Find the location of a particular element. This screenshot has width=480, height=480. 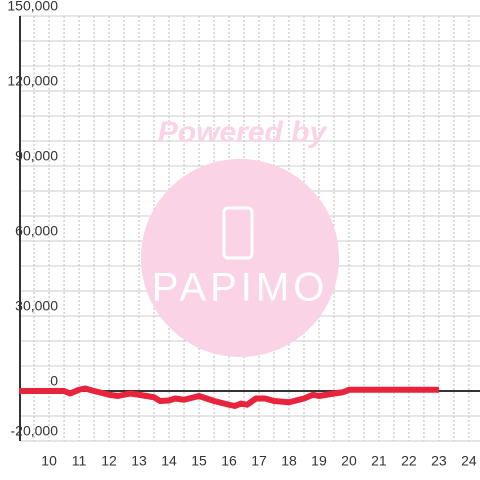

x-tick-label: 22 is located at coordinates (409, 461).